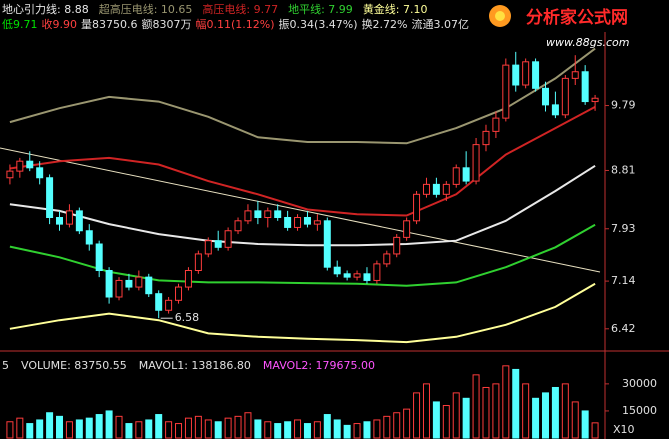 Image resolution: width=669 pixels, height=439 pixels. I want to click on indicator-line, so click(302, 313).